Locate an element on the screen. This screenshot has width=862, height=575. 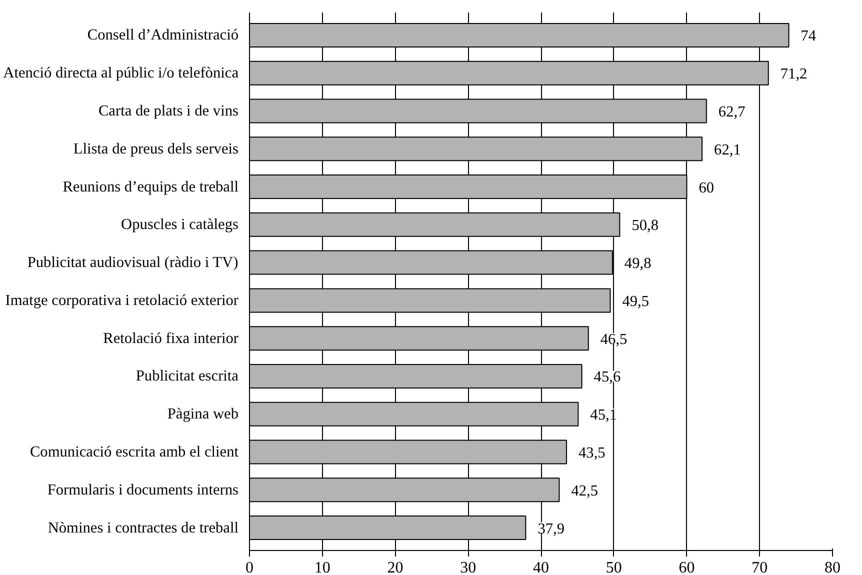
y-tick-label: Publicitat escrita is located at coordinates (187, 376).